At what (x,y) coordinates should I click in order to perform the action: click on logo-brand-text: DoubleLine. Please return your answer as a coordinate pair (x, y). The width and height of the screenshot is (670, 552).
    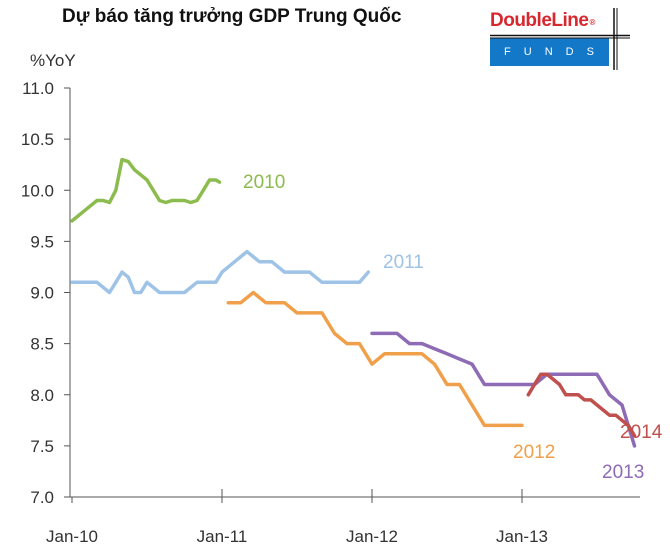
    Looking at the image, I should click on (539, 20).